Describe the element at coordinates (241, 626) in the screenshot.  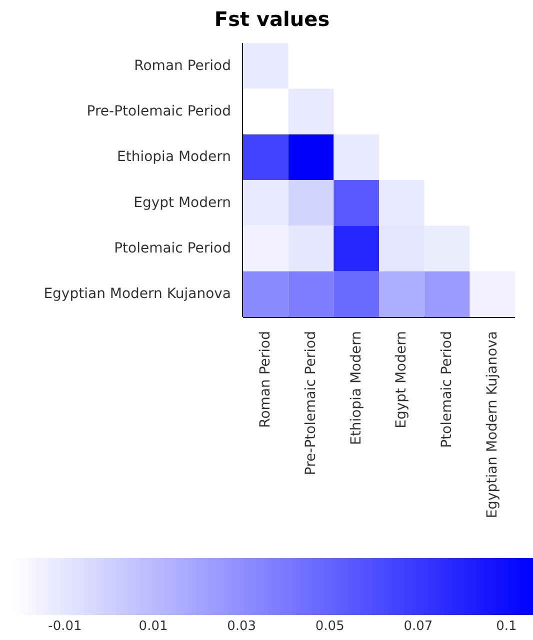
I see `color-bar-label: 0.03` at that location.